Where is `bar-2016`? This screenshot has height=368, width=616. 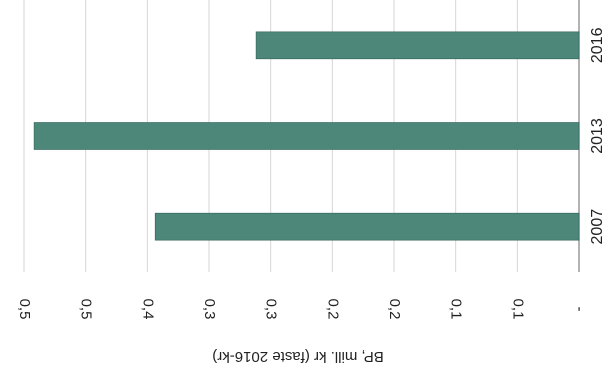 bar-2016 is located at coordinates (417, 45).